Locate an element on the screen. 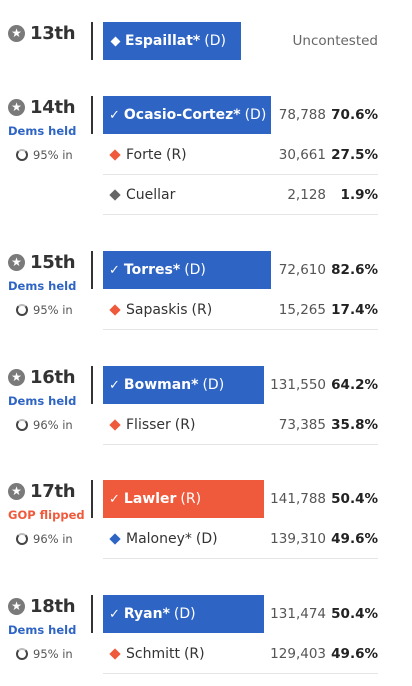 The image size is (412, 686). candidate-row: ✓ Torres* (D) 72,610 82.6% is located at coordinates (240, 270).